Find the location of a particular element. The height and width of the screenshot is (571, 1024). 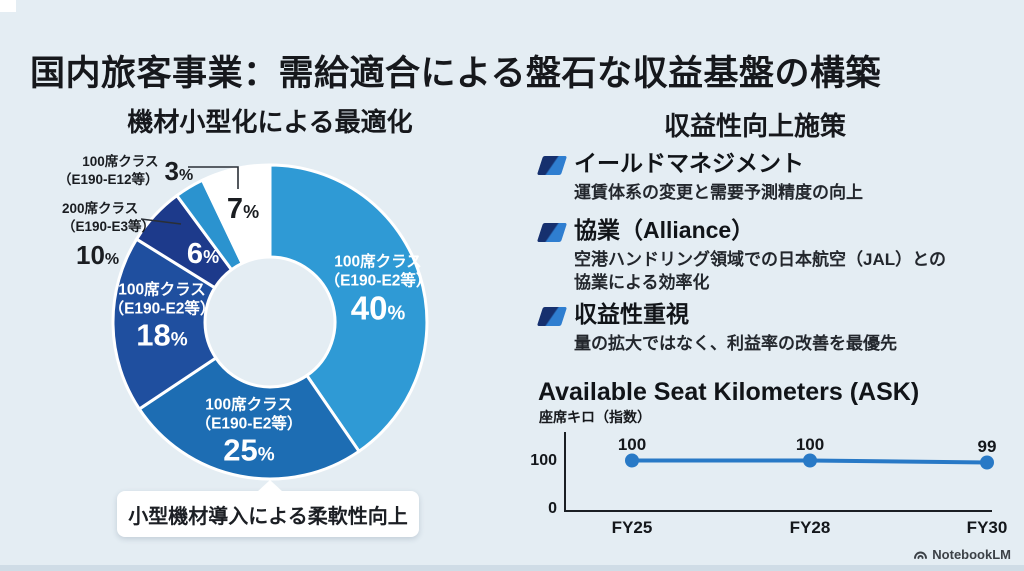

page-corner is located at coordinates (8, 6).